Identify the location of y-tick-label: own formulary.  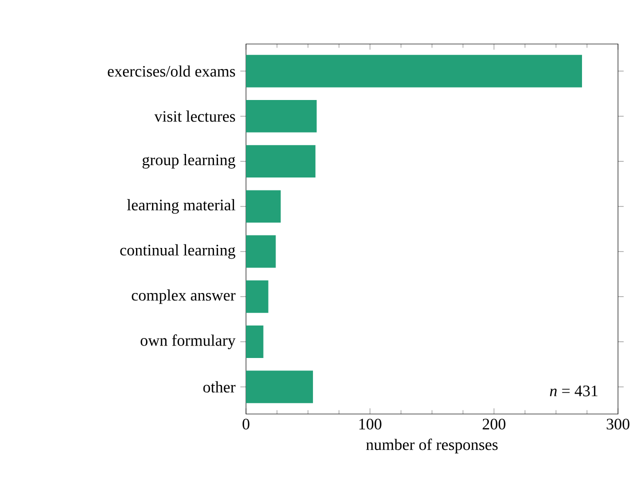
(188, 342).